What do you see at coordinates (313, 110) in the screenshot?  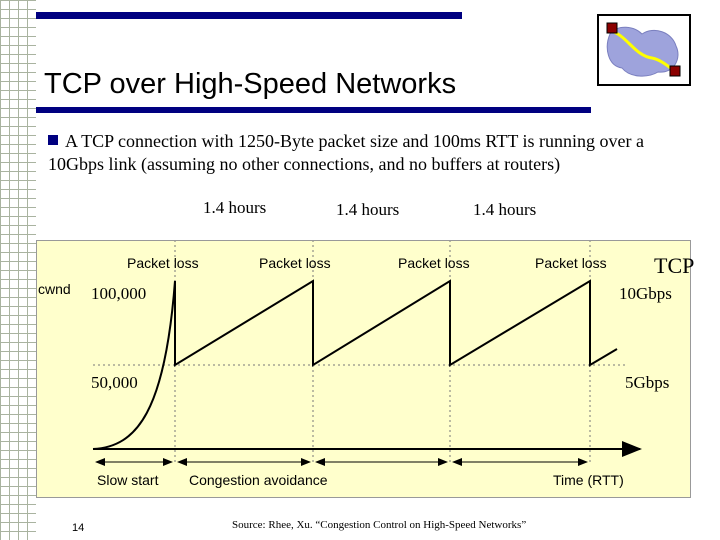 I see `title-underline` at bounding box center [313, 110].